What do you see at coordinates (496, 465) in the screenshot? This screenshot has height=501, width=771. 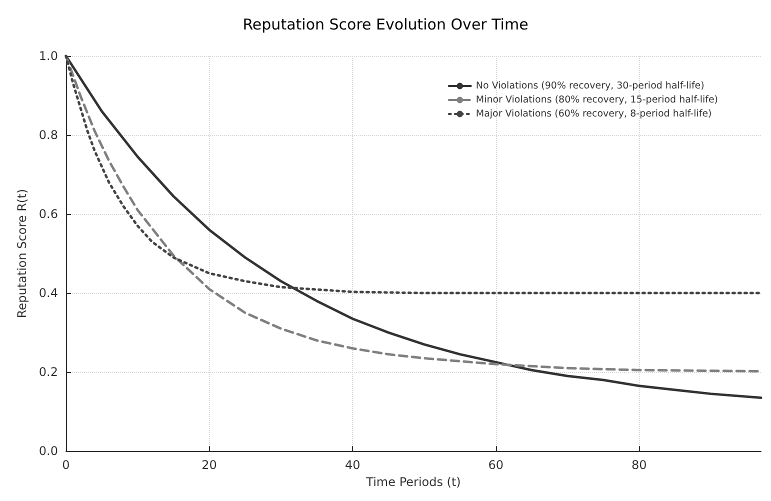 I see `x-tick-label: 60` at bounding box center [496, 465].